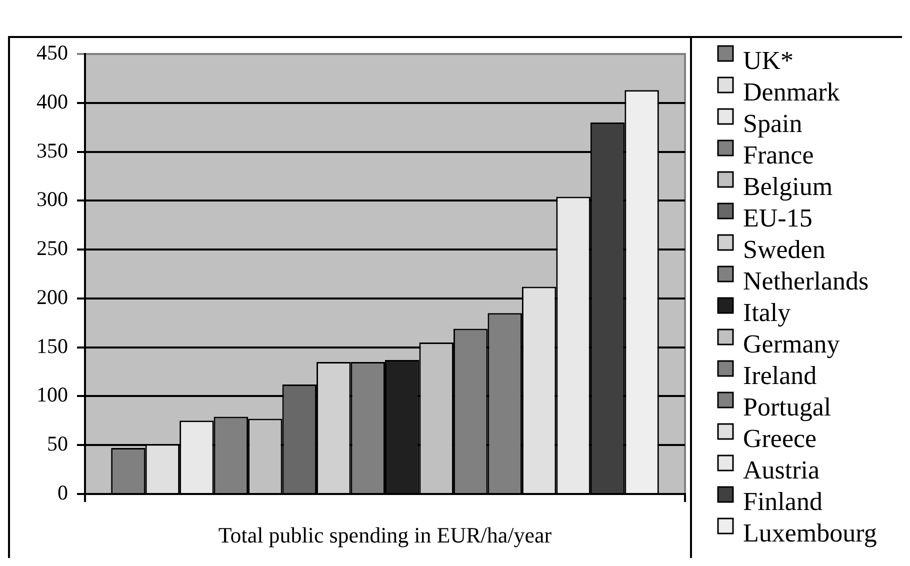 The height and width of the screenshot is (566, 910). Describe the element at coordinates (806, 281) in the screenshot. I see `legend-label: Netherlands` at that location.